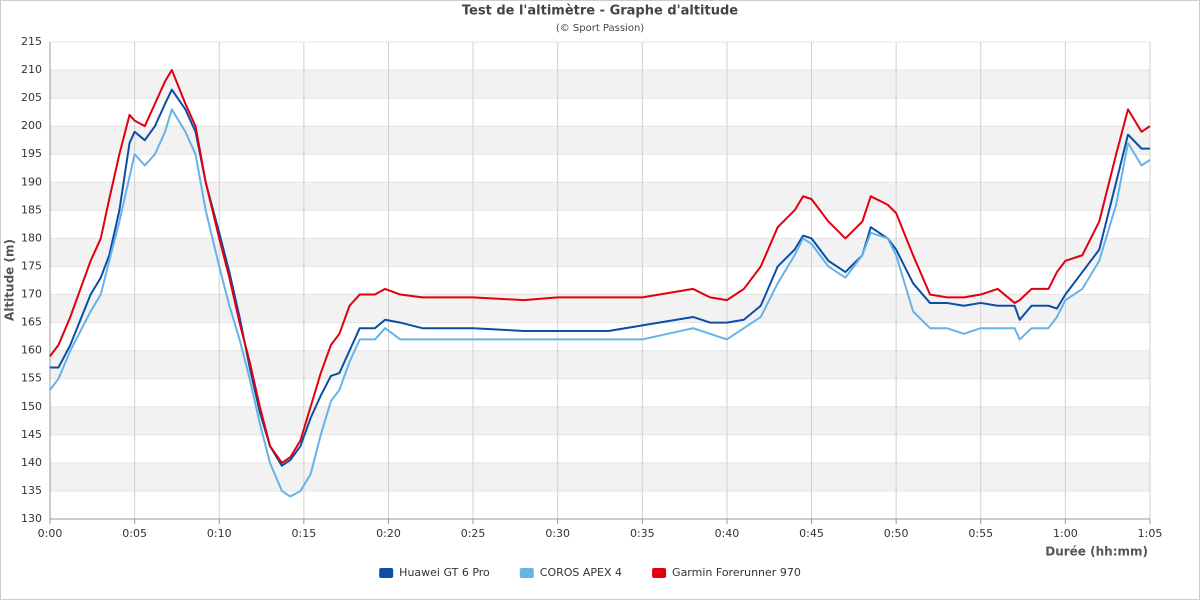 The width and height of the screenshot is (1200, 600). I want to click on legend-item: COROS APEX 4, so click(570, 572).